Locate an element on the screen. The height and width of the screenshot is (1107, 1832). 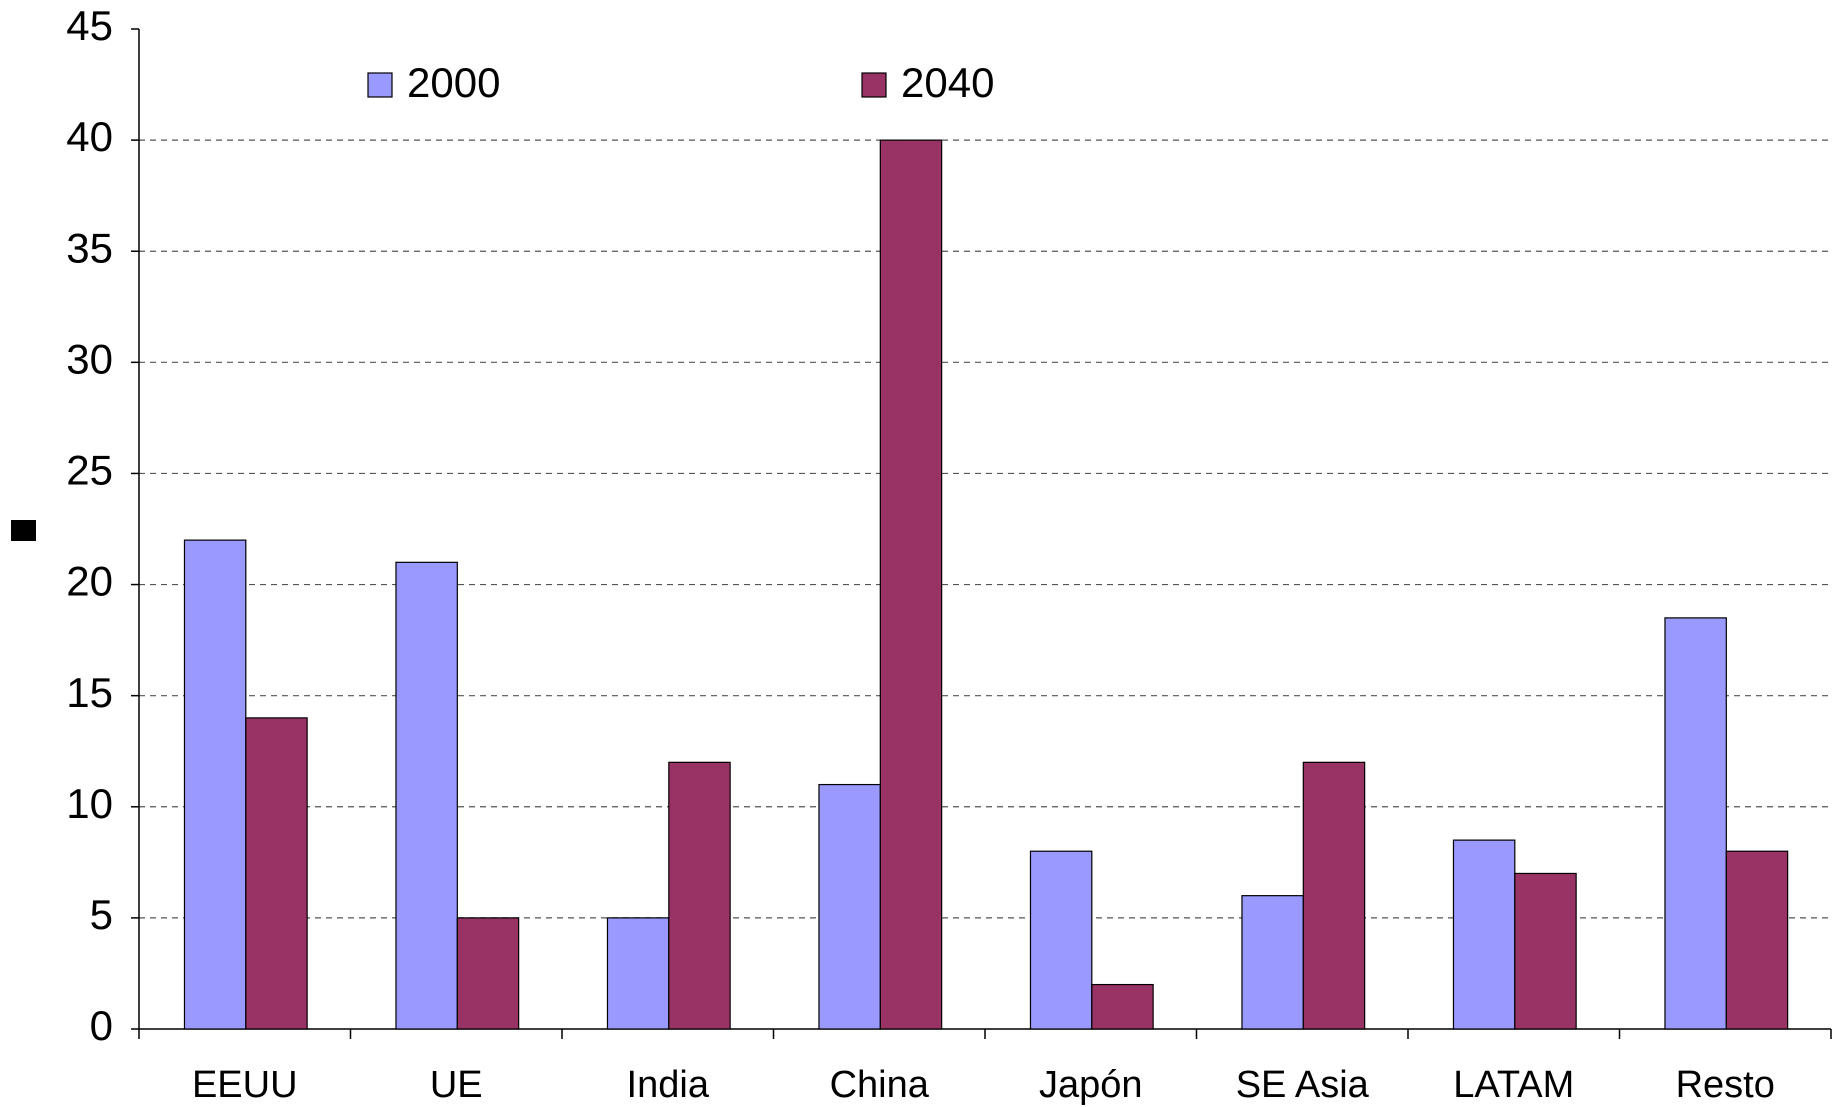
axis-marker is located at coordinates (23, 530).